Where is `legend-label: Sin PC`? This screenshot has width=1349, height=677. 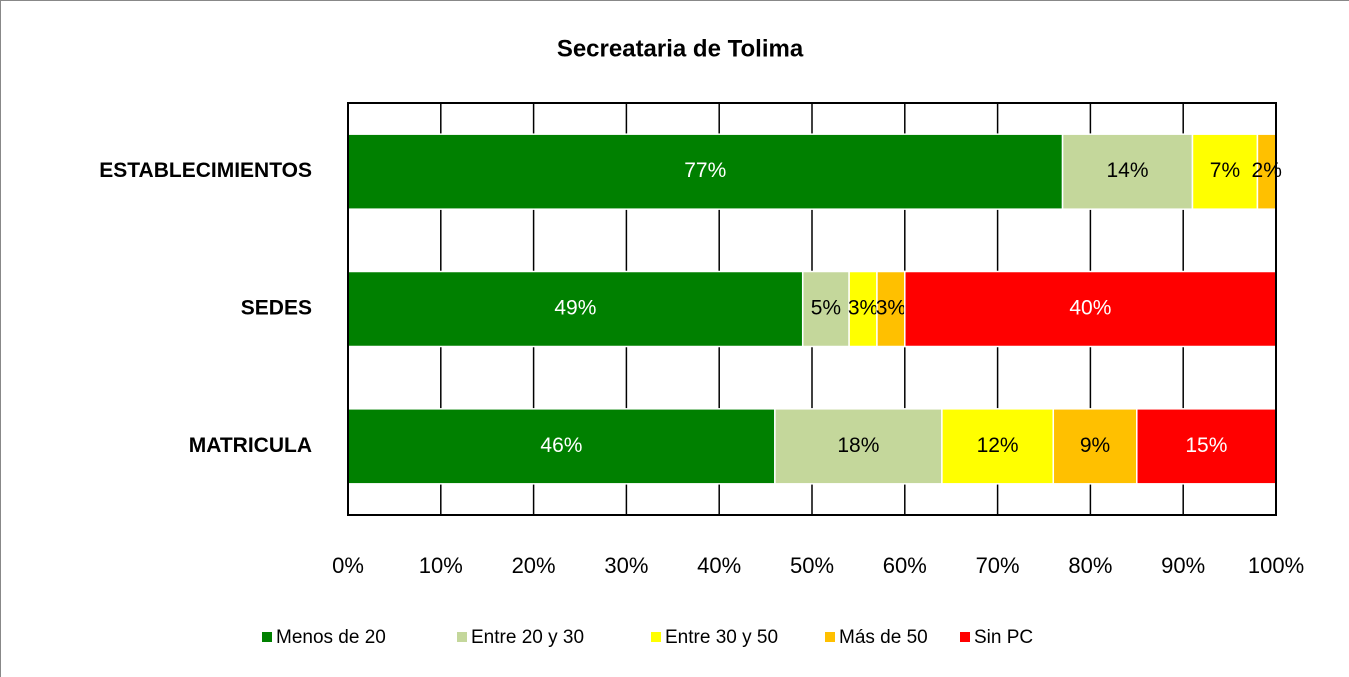
legend-label: Sin PC is located at coordinates (1003, 637).